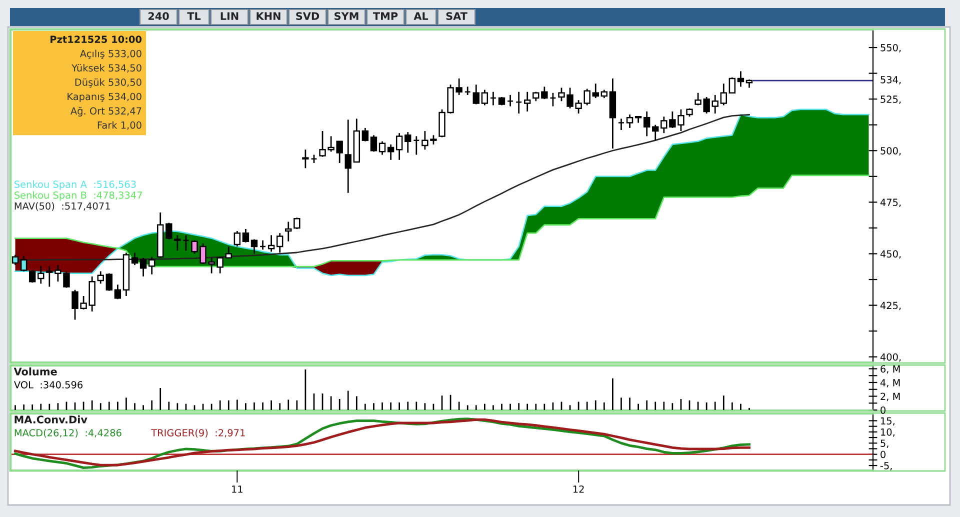 This screenshot has width=960, height=517. What do you see at coordinates (890, 397) in the screenshot?
I see `y-tick-label: 2, M` at bounding box center [890, 397].